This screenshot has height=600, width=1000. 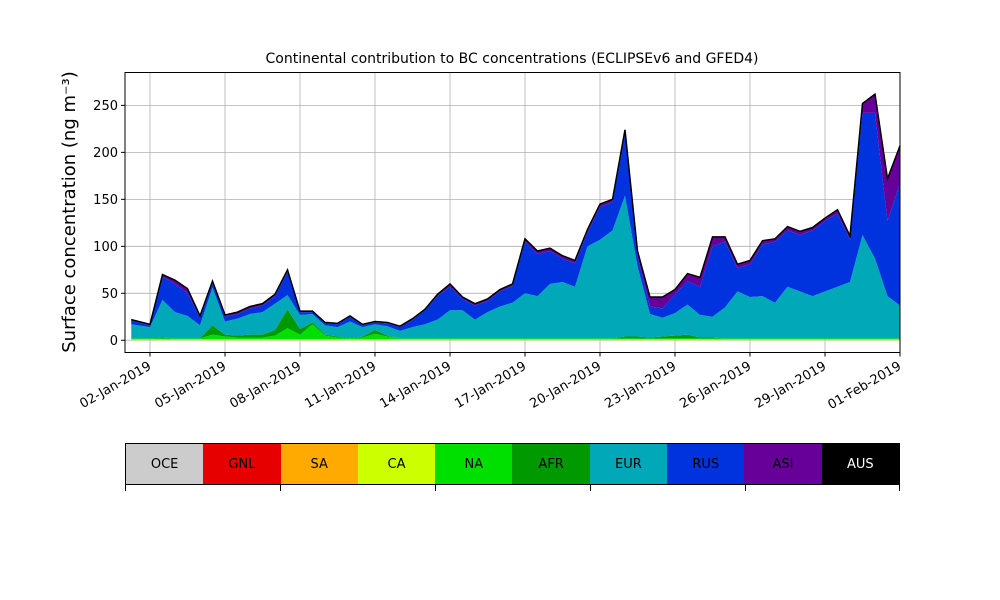 I want to click on y-tick-label: 50, so click(x=109, y=294).